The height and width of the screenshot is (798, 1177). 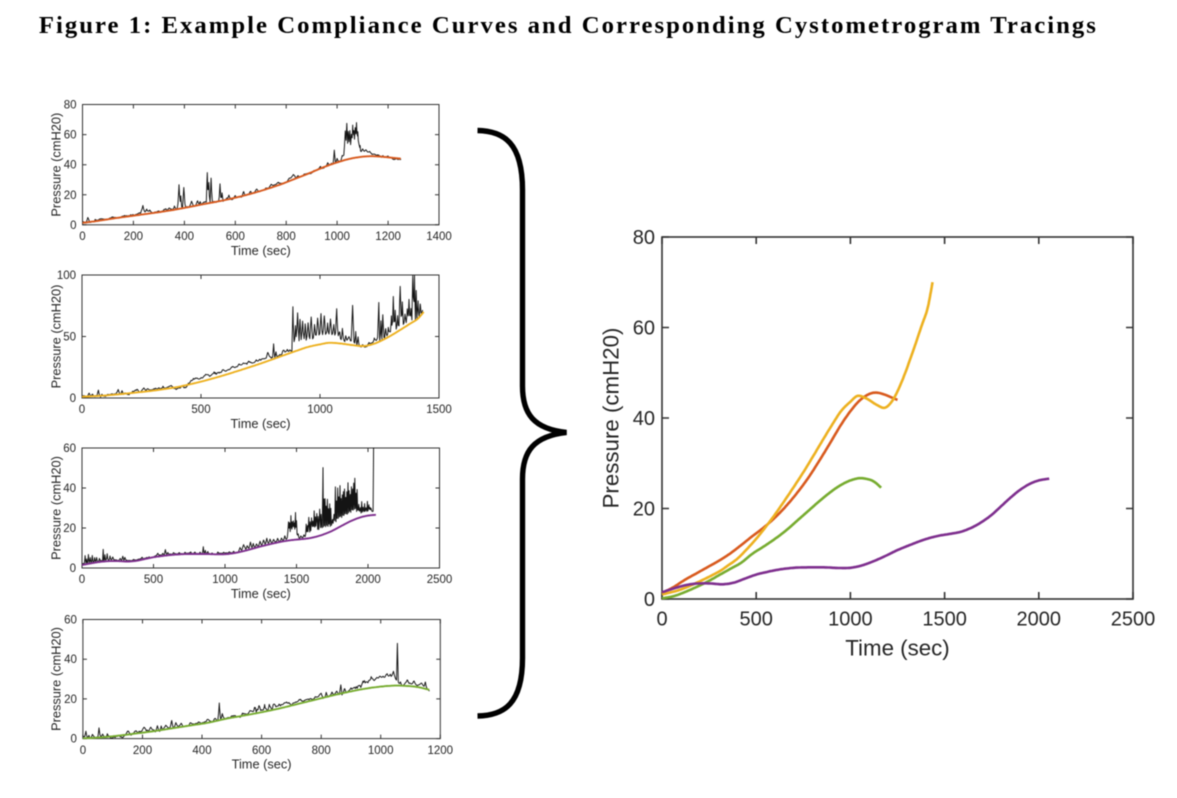 What do you see at coordinates (439, 237) in the screenshot?
I see `svg-text: 1400` at bounding box center [439, 237].